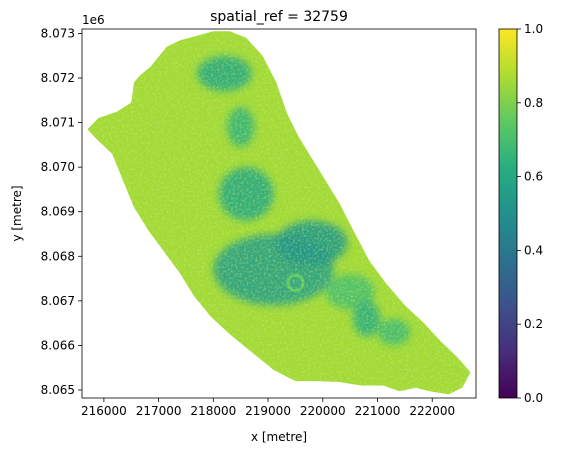 This screenshot has width=561, height=453. I want to click on colorbar-tick-label: 0.0, so click(533, 398).